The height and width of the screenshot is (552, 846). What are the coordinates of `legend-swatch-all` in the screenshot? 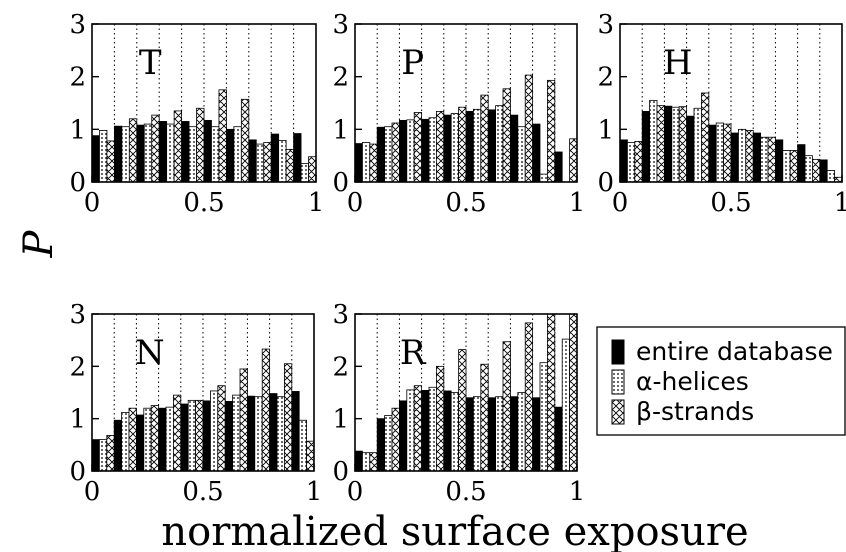 It's located at (618, 352).